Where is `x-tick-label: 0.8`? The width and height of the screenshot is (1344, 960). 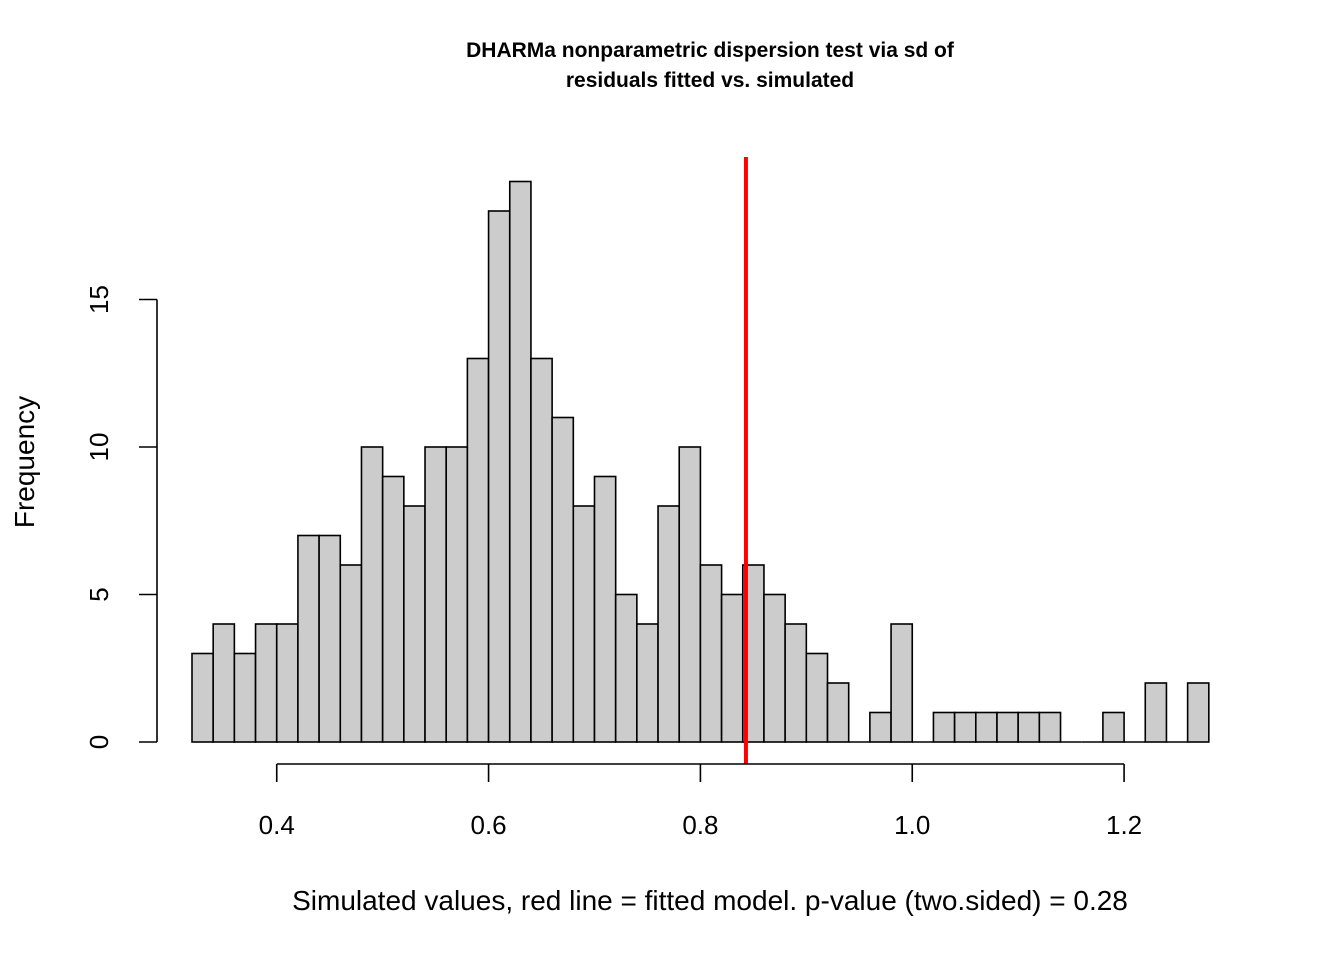 x-tick-label: 0.8 is located at coordinates (700, 825).